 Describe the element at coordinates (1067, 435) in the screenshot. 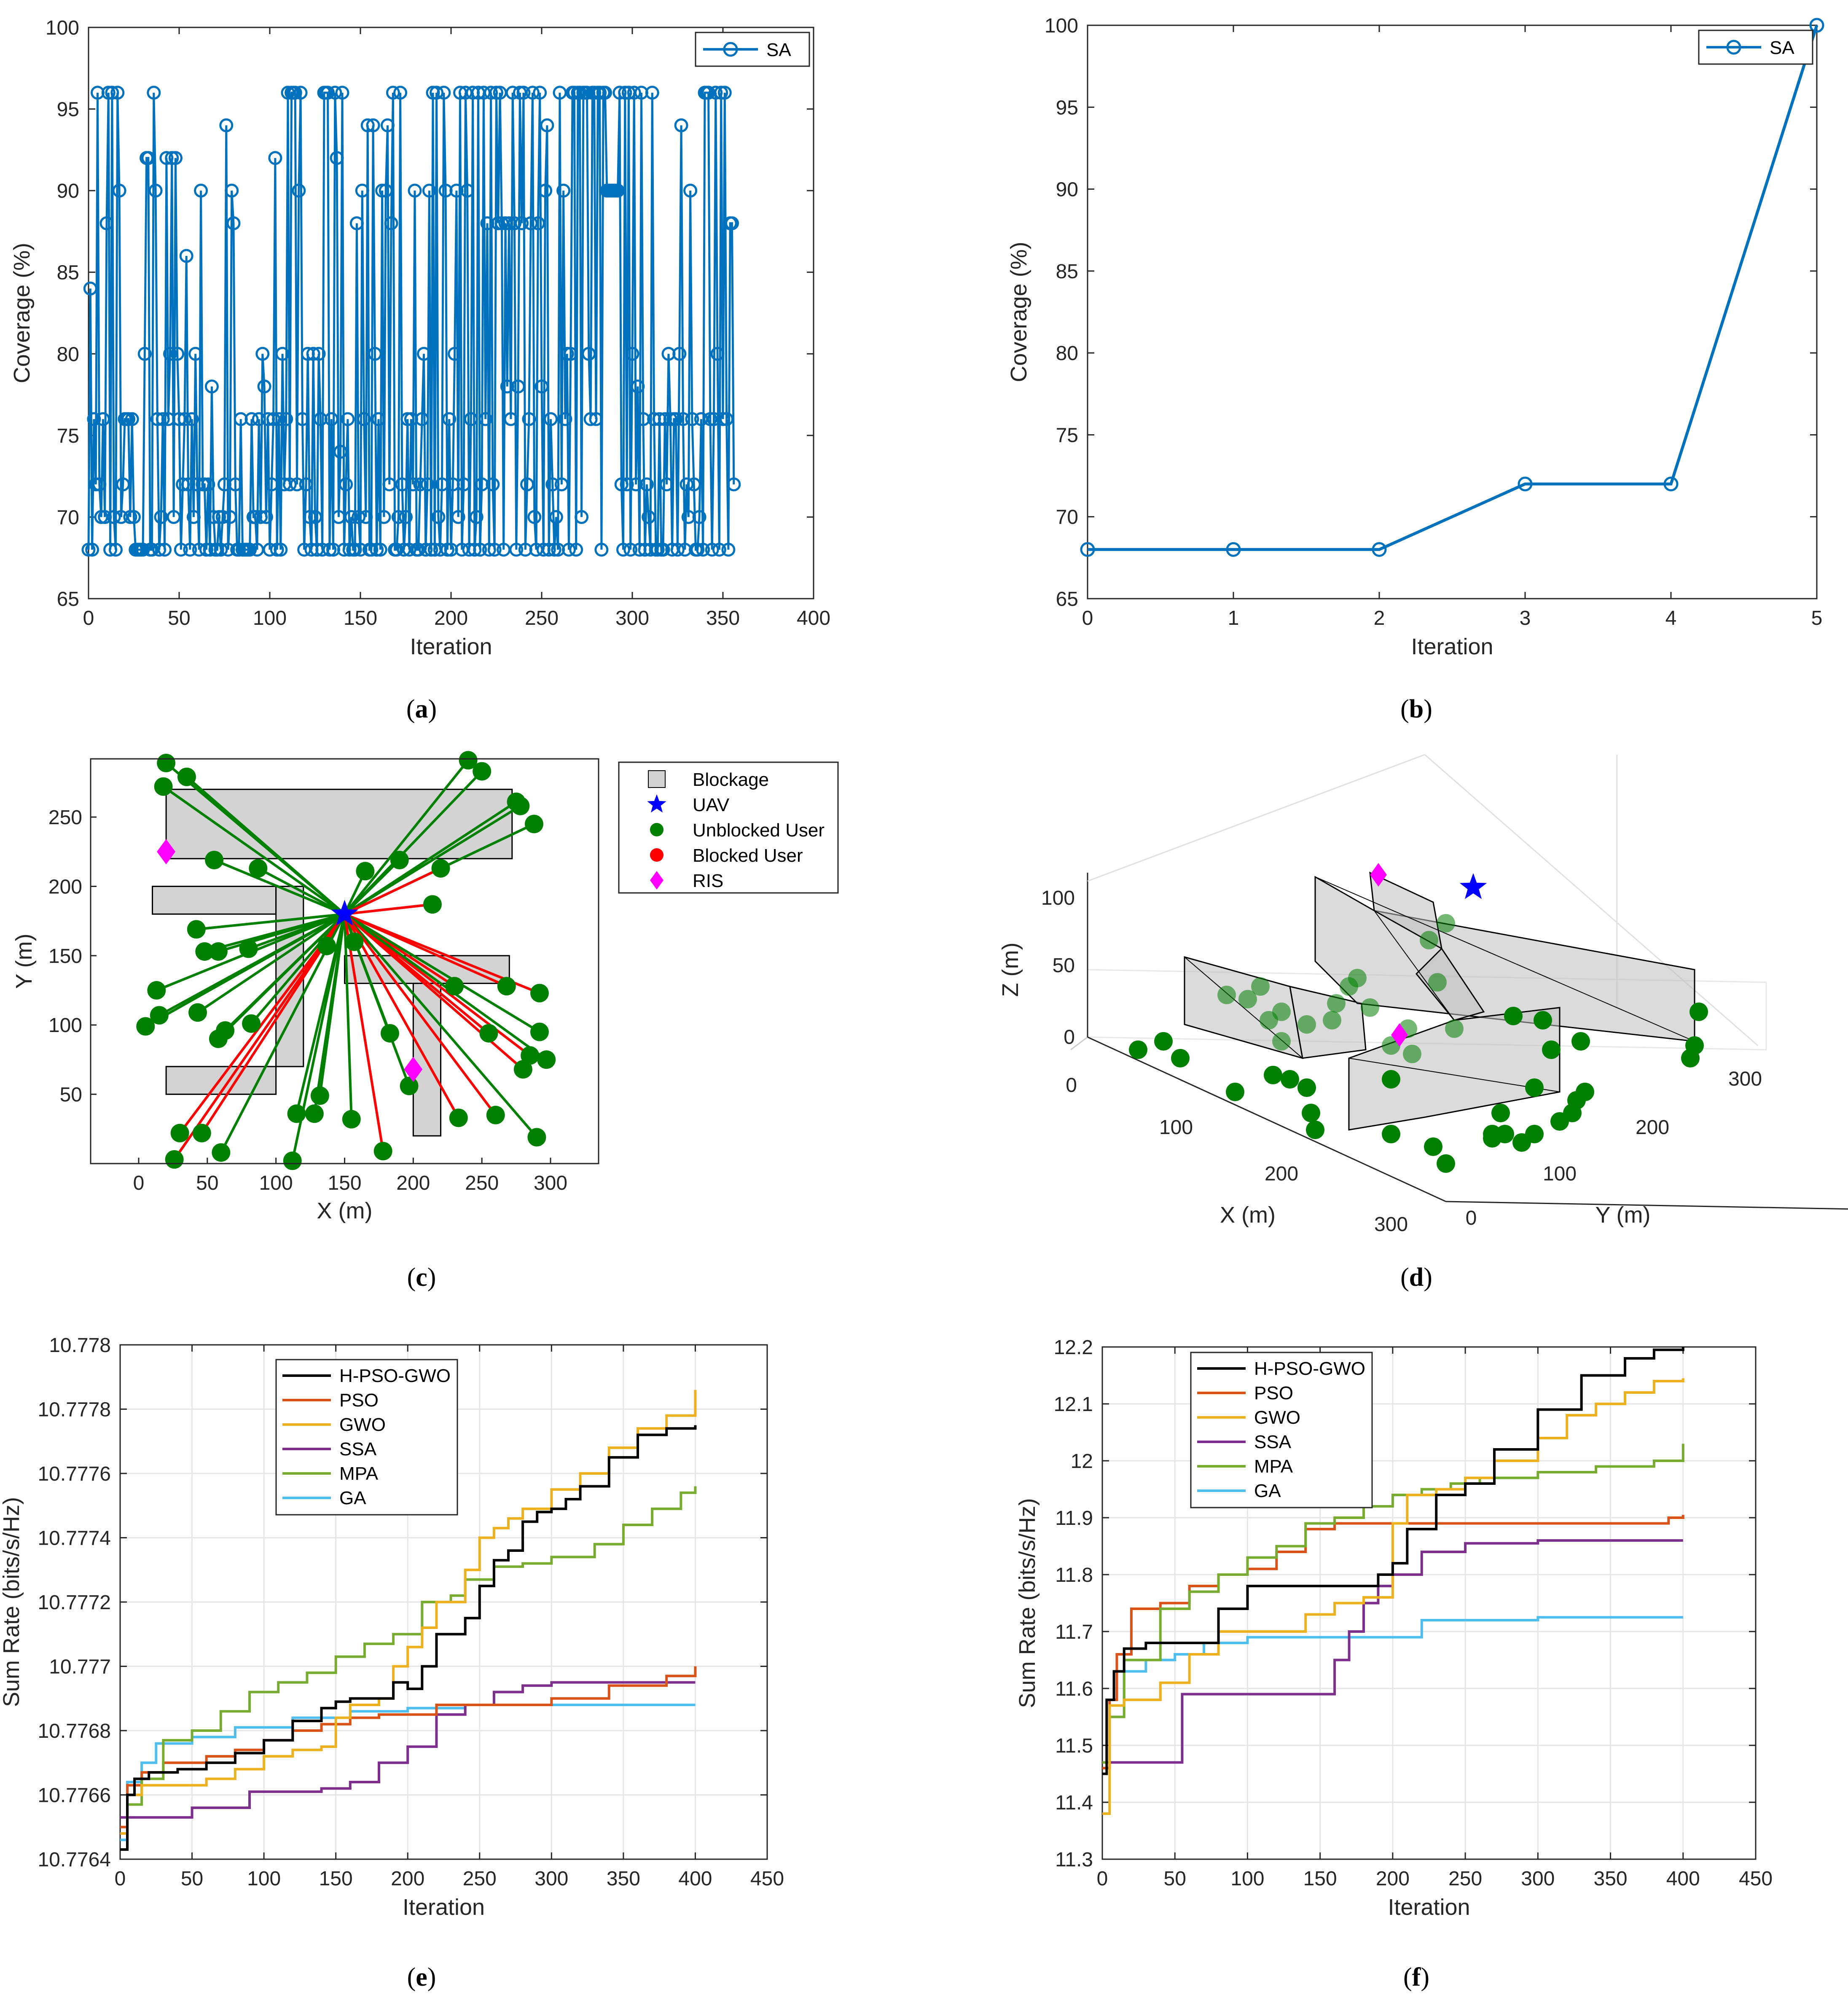

I see `b-ytick-label-2: 75` at that location.